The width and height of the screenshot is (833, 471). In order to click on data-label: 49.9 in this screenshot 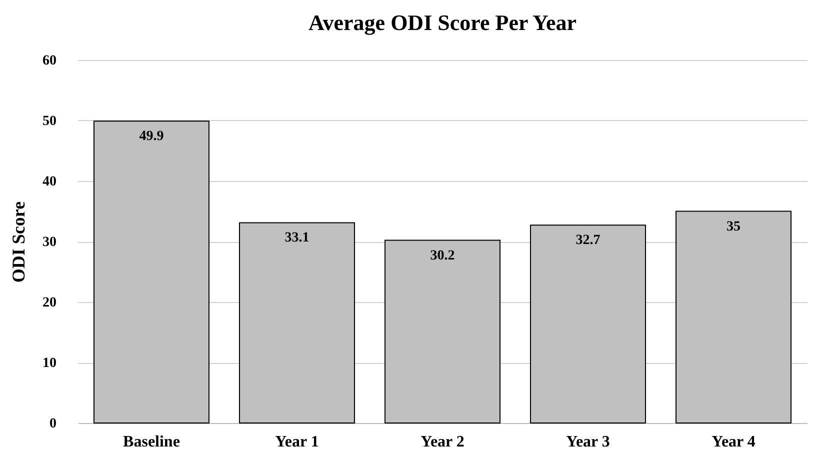, I will do `click(151, 136)`.